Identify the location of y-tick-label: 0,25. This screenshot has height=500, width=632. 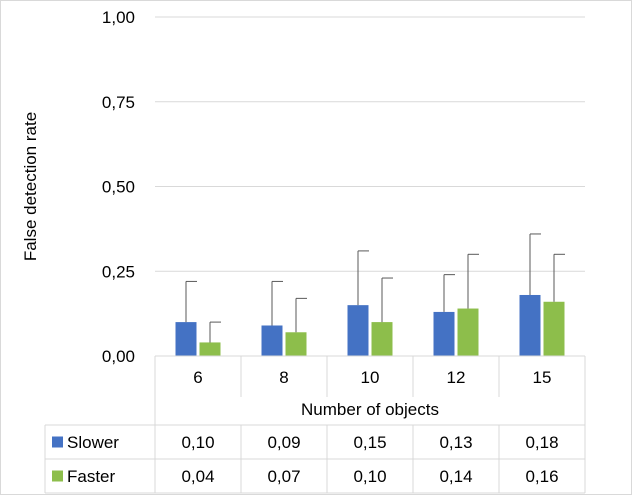
(118, 271).